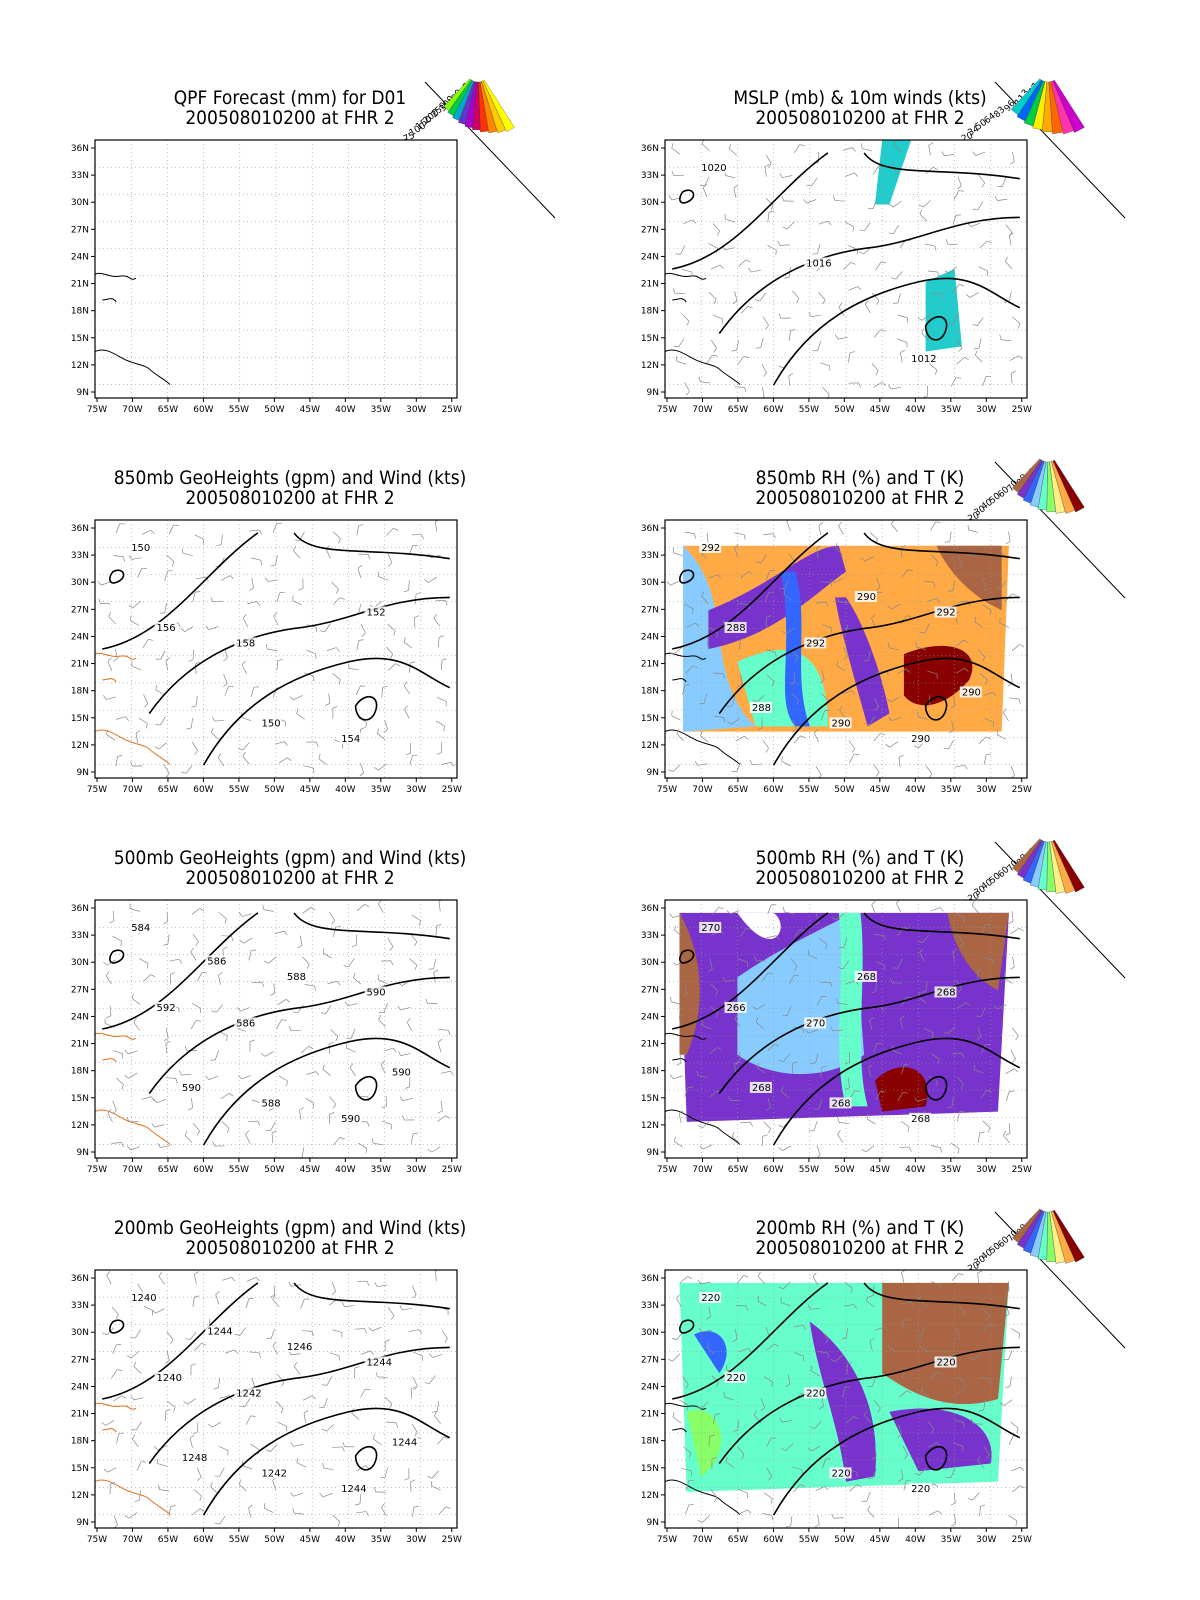 The image size is (1200, 1600). What do you see at coordinates (860, 1228) in the screenshot?
I see `panel-title: 200mb RH (%) and T (K)` at bounding box center [860, 1228].